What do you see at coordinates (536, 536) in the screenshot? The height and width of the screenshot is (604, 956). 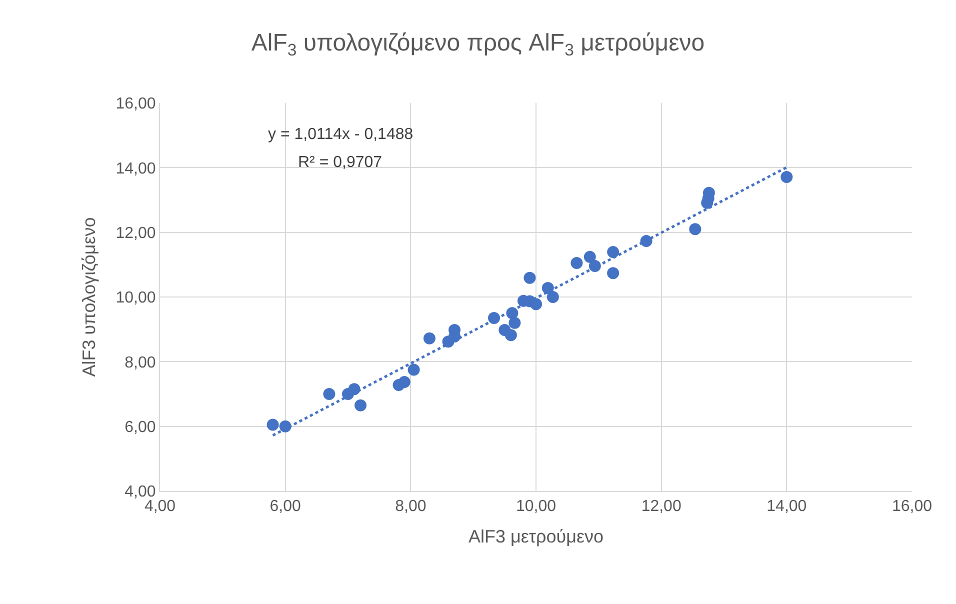 I see `x-axis-title: AlF3 μετρούμενο` at bounding box center [536, 536].